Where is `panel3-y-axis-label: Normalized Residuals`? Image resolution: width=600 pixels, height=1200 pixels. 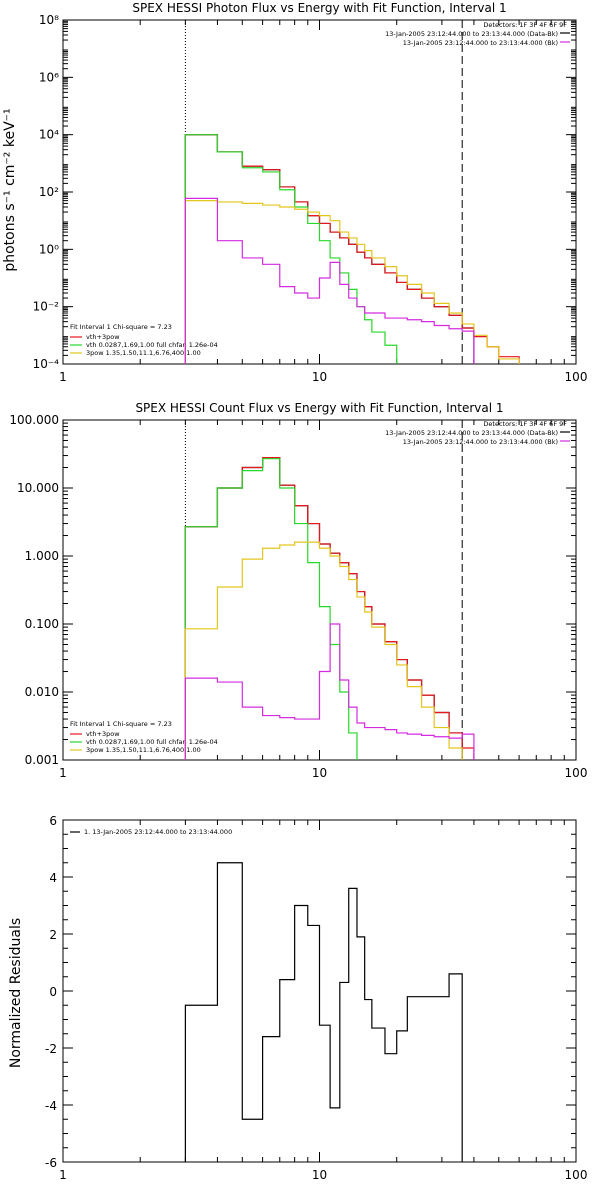
panel3-y-axis-label: Normalized Residuals is located at coordinates (16, 993).